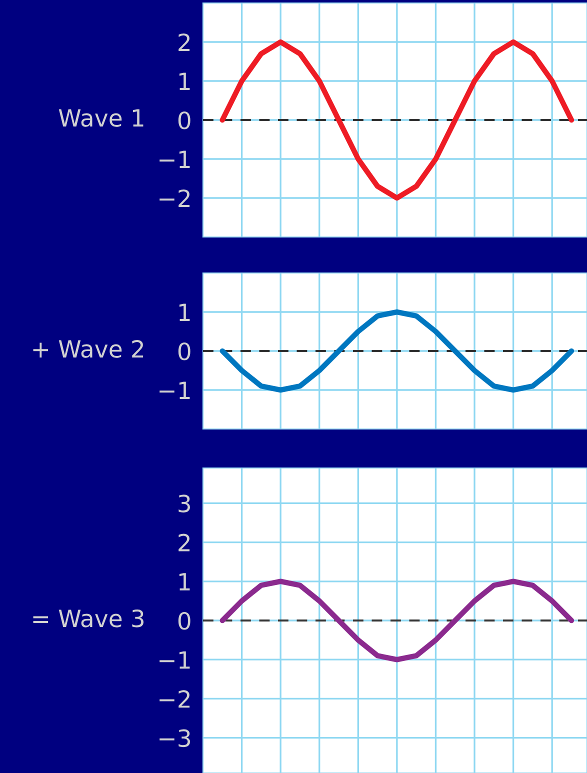 This screenshot has height=773, width=587. Describe the element at coordinates (88, 349) in the screenshot. I see `y-axis-title: + Wave 2` at that location.